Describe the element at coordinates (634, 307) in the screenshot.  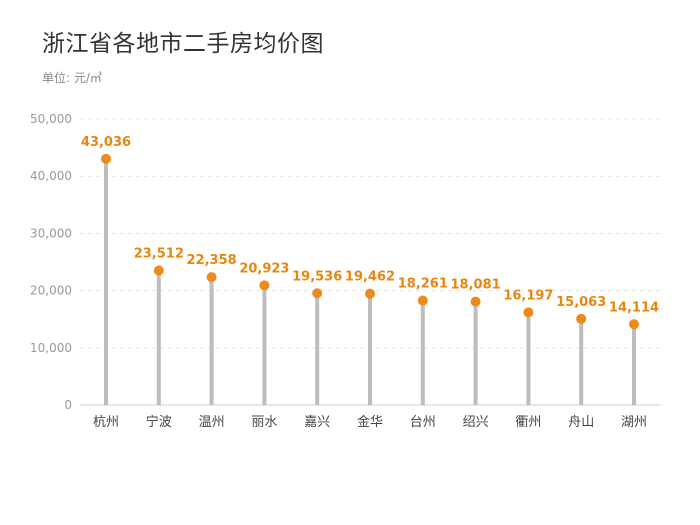
I see `value-label: 14,114` at that location.